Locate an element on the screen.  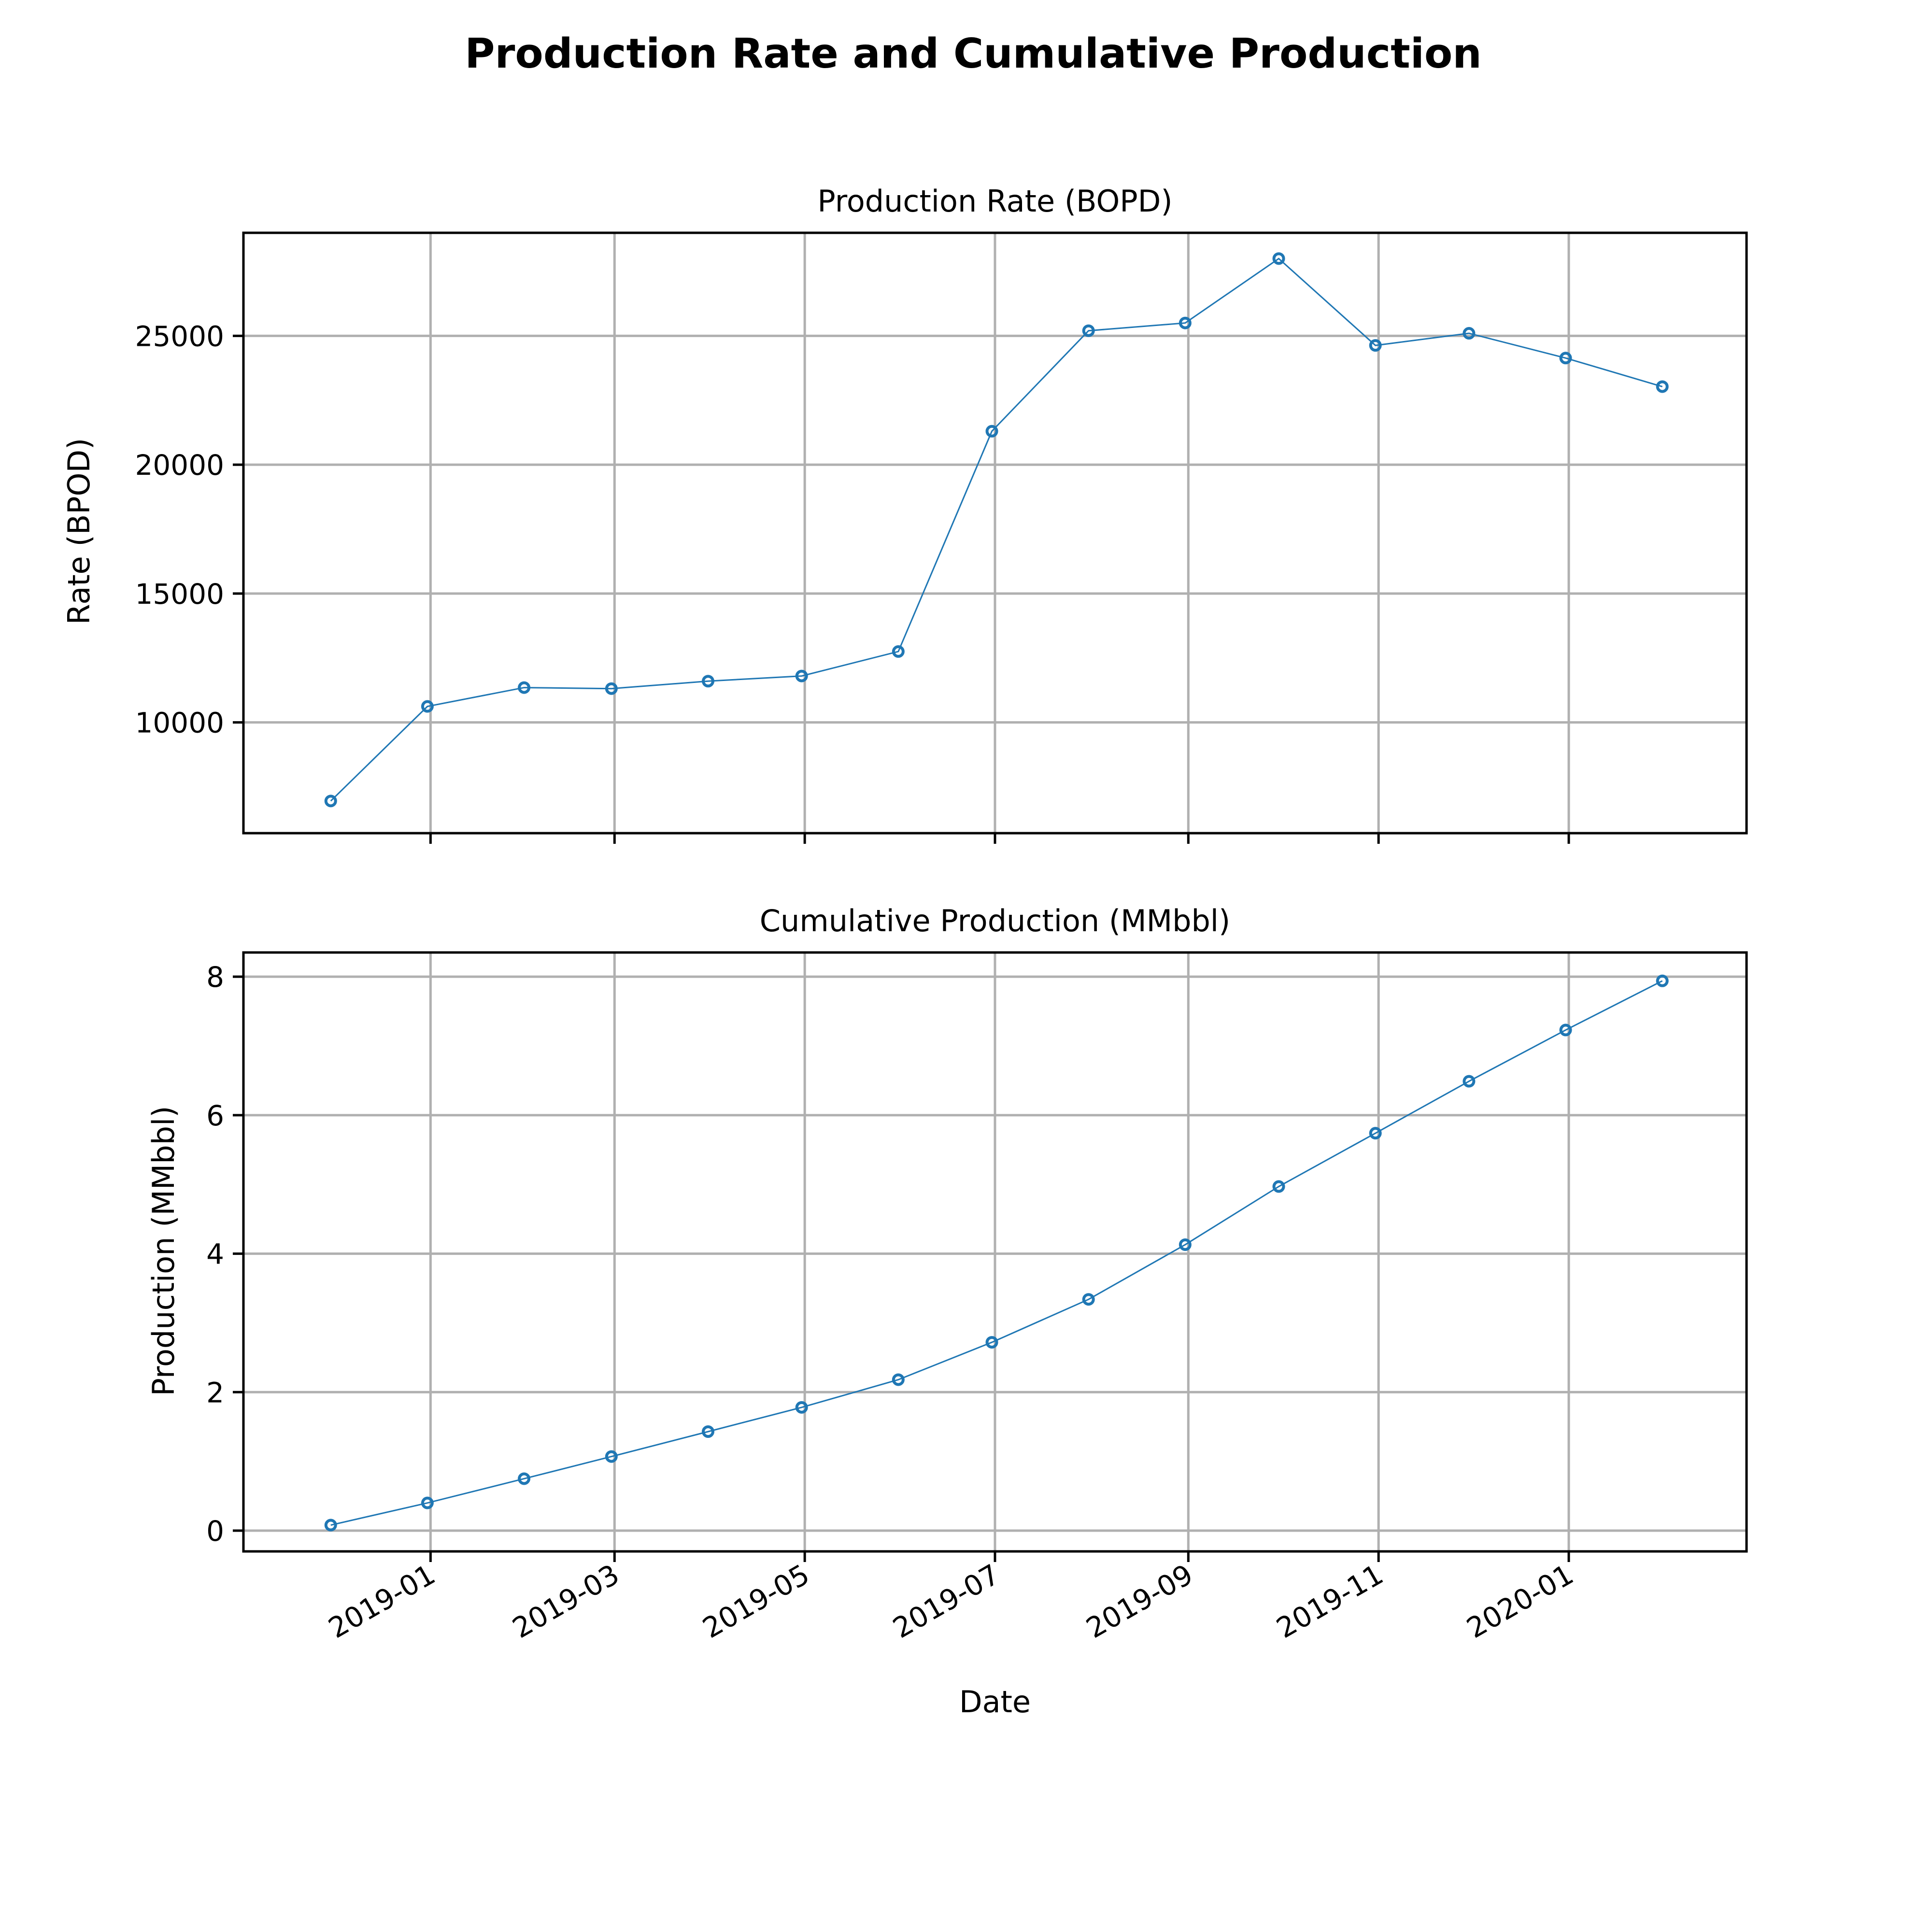
cumulative-y-tick-label: 6 is located at coordinates (215, 1115).